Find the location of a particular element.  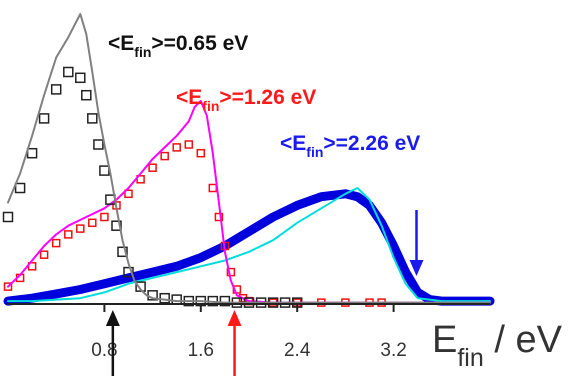

x-tick-label: 0.8 is located at coordinates (104, 350).